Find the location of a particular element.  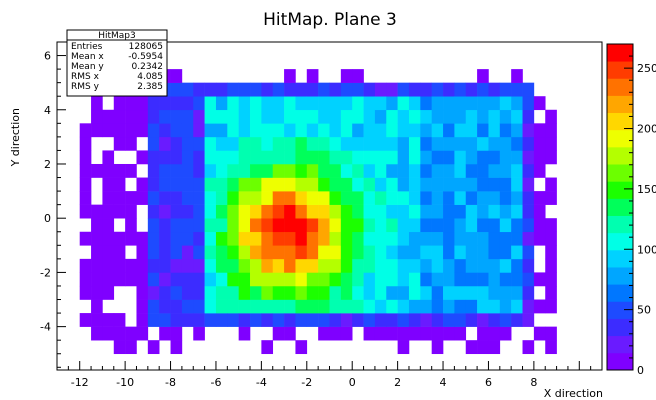

x-axis-title: X direction is located at coordinates (573, 393).